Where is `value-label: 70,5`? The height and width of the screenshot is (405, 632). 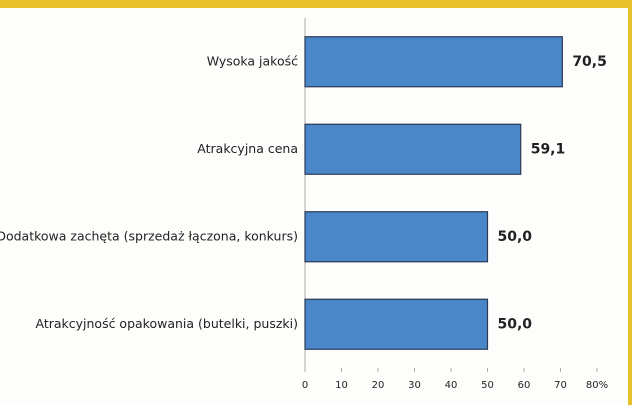 value-label: 70,5 is located at coordinates (589, 62).